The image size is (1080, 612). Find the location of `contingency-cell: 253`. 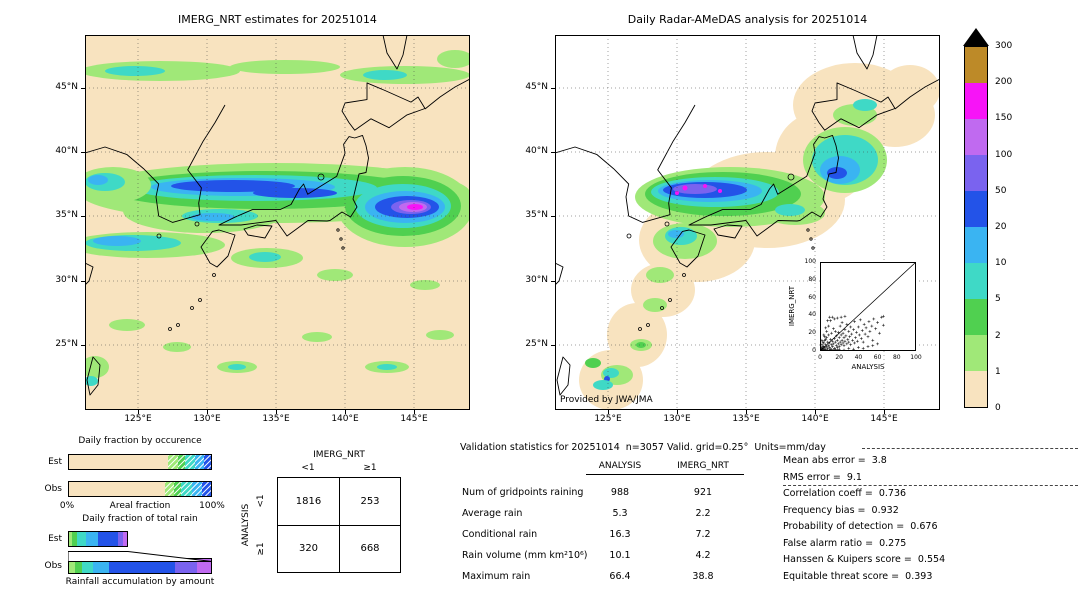

contingency-cell: 253 is located at coordinates (369, 501).